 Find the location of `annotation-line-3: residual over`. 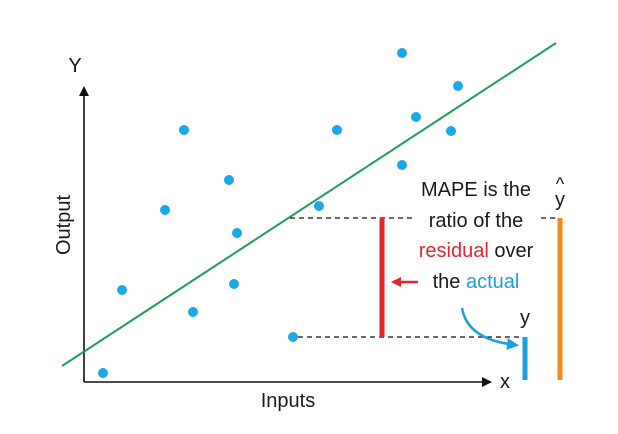

annotation-line-3: residual over is located at coordinates (476, 251).